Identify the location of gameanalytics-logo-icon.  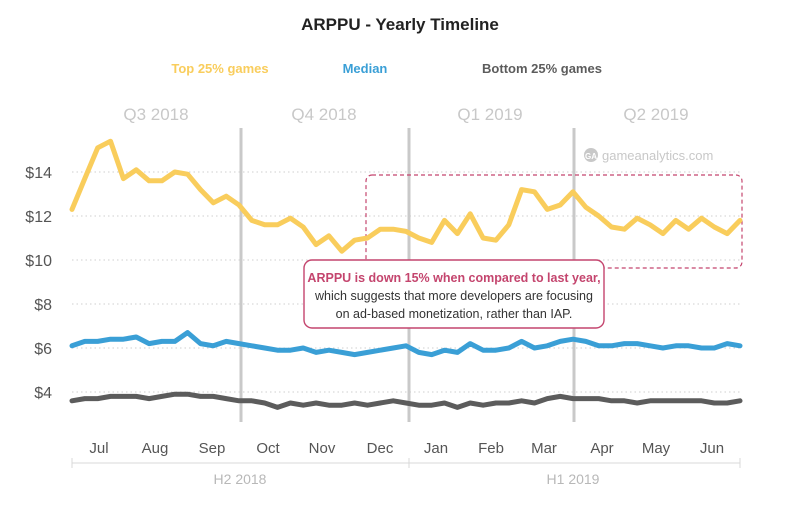
(591, 155).